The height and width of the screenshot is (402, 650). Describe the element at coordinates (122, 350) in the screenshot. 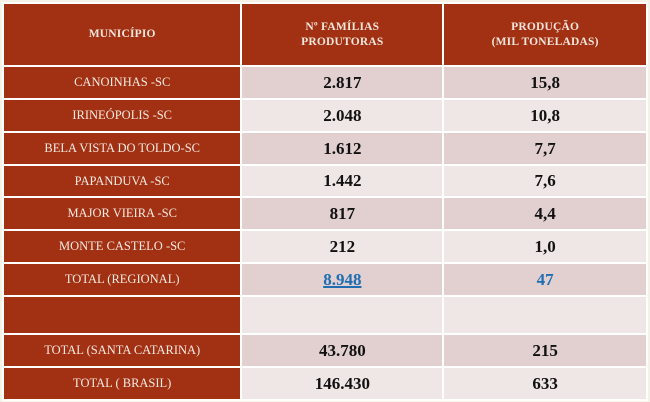

I see `municipio-cell: TOTAL (SANTA CATARINA)` at that location.